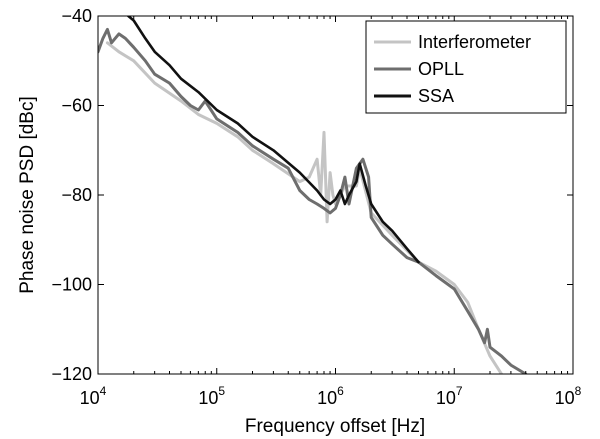 The width and height of the screenshot is (600, 439). I want to click on legend-label-interferometer: Interferometer, so click(474, 42).